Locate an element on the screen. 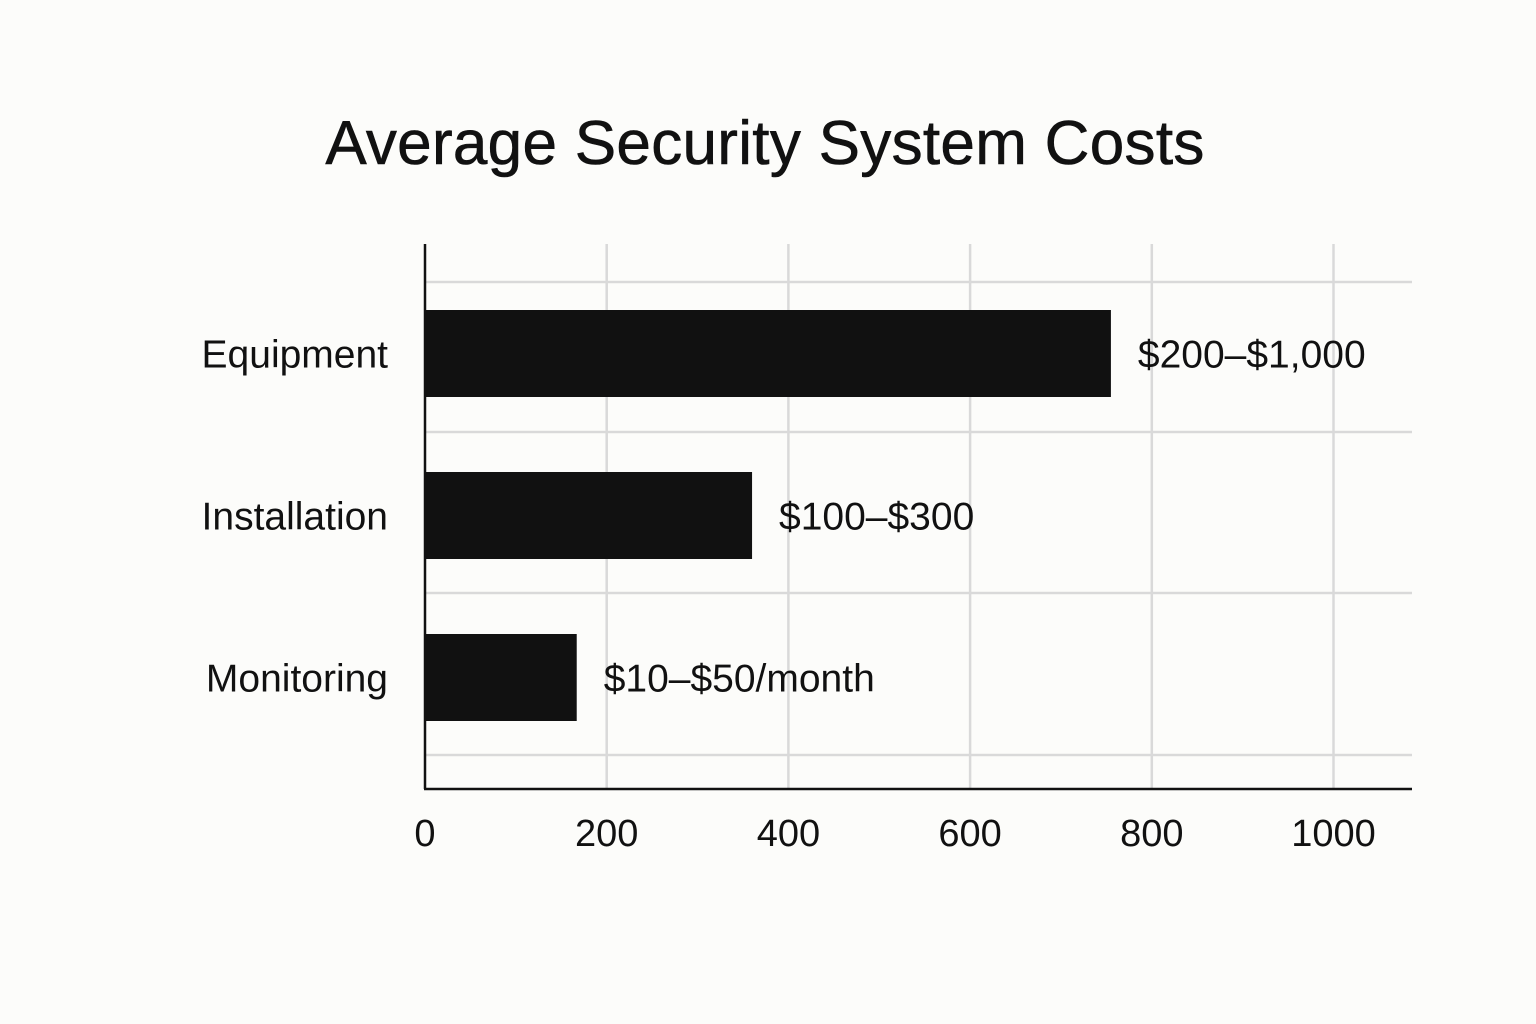 Image resolution: width=1536 pixels, height=1024 pixels. data-label-installation: $100–$300 is located at coordinates (876, 517).